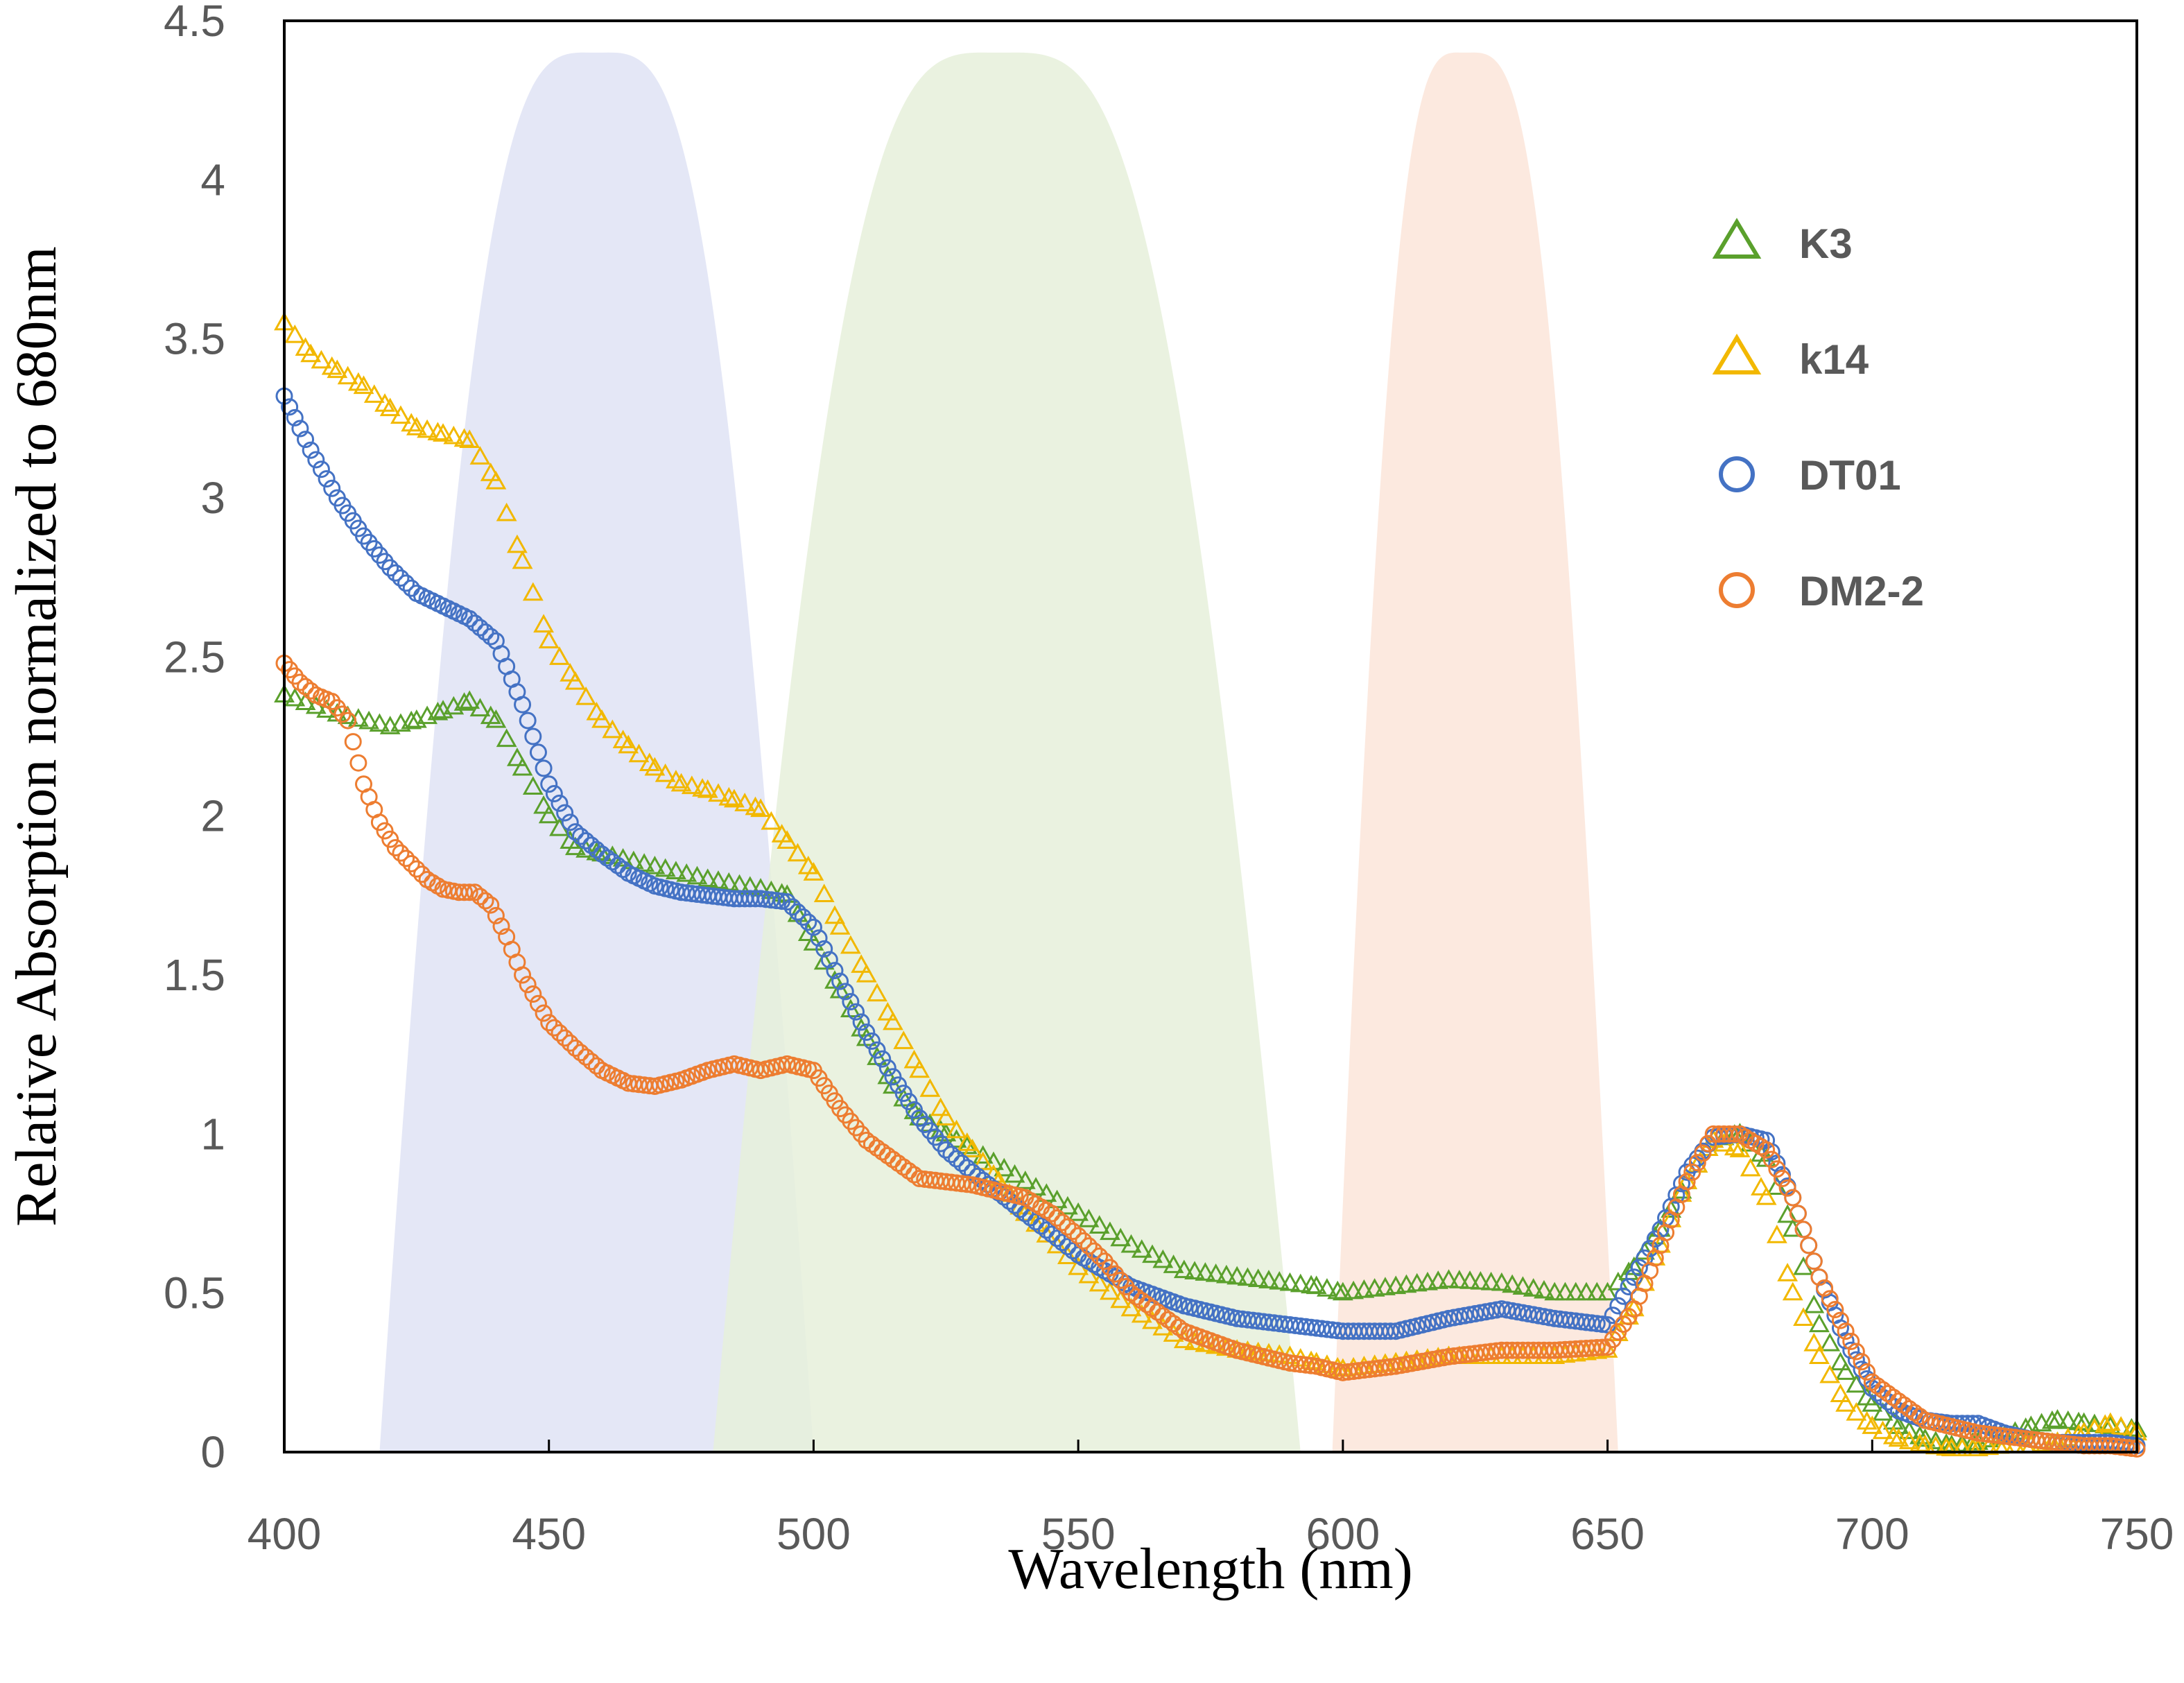 The height and width of the screenshot is (1683, 2184). What do you see at coordinates (1834, 360) in the screenshot?
I see `legend-label: k14` at bounding box center [1834, 360].